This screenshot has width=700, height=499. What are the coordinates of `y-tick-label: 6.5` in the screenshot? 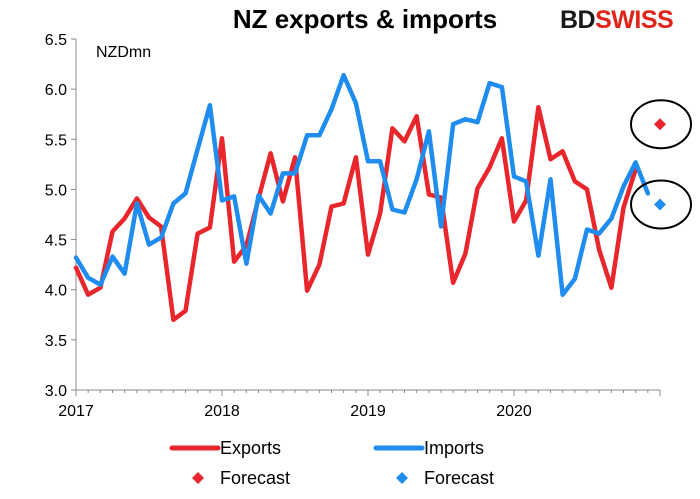 It's located at (56, 40).